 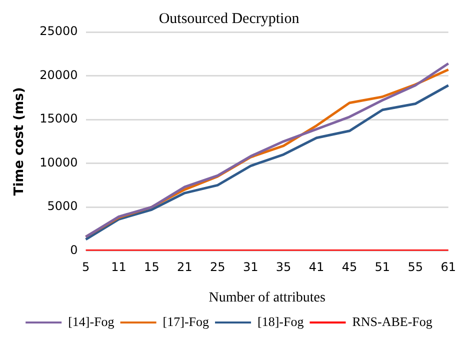 What do you see at coordinates (229, 18) in the screenshot?
I see `chart-title: Outsourced Decryption` at bounding box center [229, 18].